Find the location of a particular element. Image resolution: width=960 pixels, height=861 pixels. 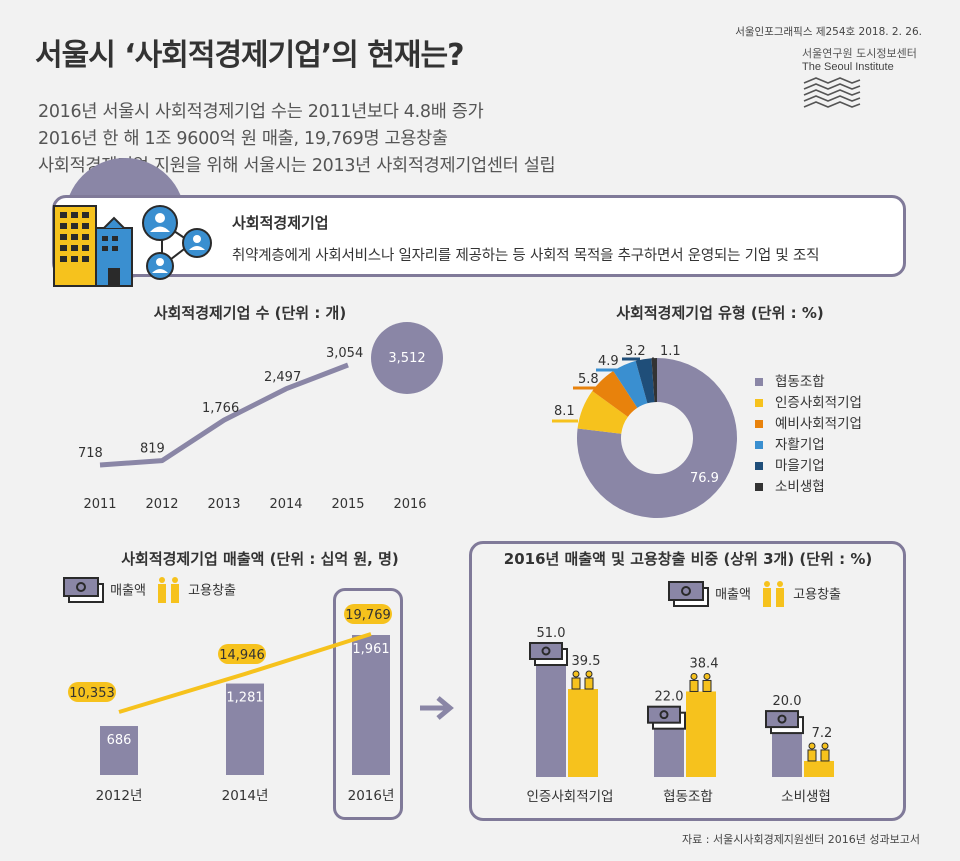

sales-label: 1,281 is located at coordinates (244, 698).